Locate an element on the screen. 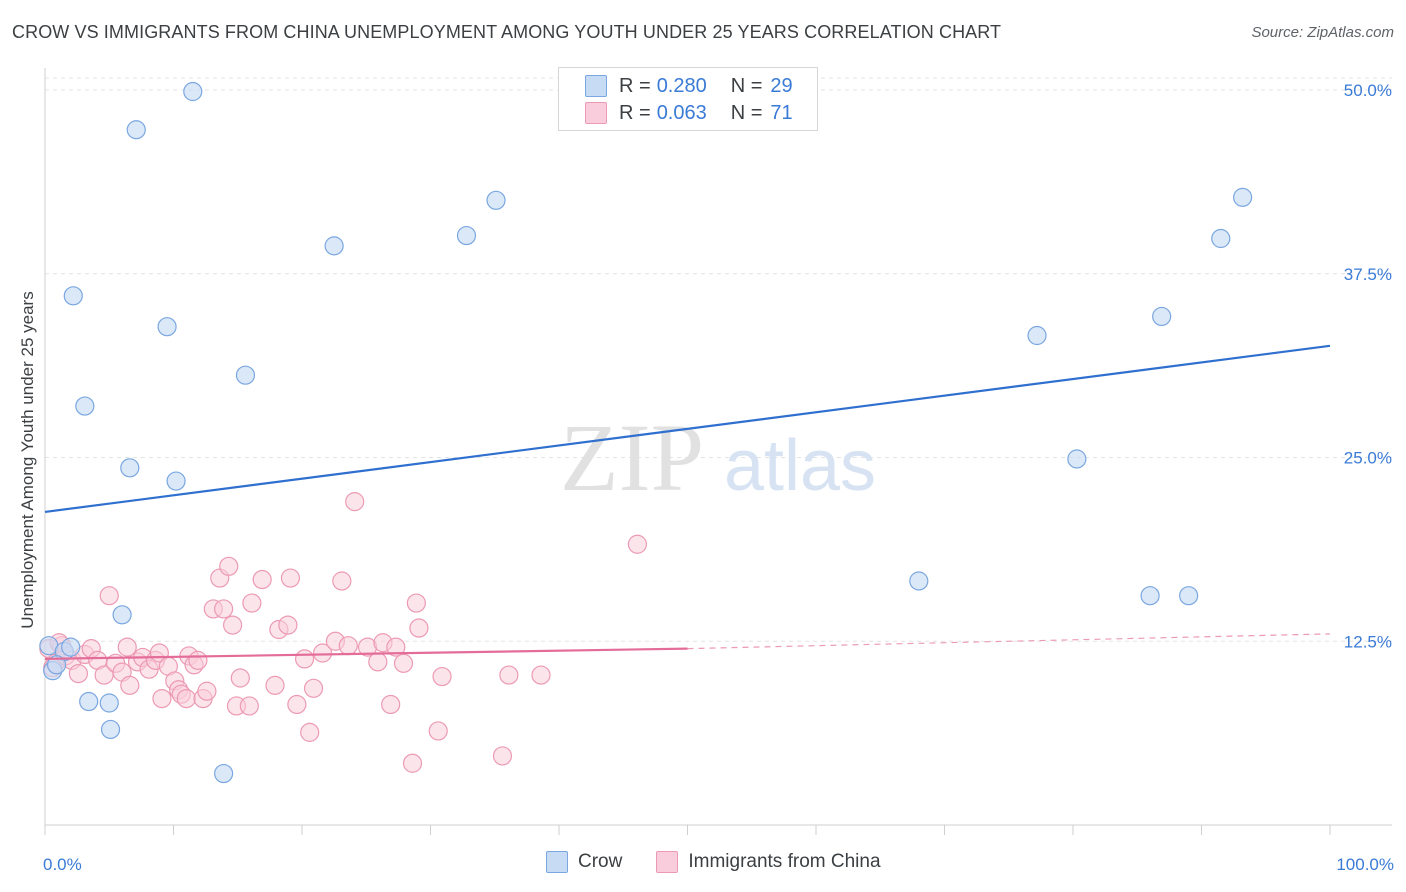 The image size is (1406, 892). r-value: 0.063 is located at coordinates (681, 112).